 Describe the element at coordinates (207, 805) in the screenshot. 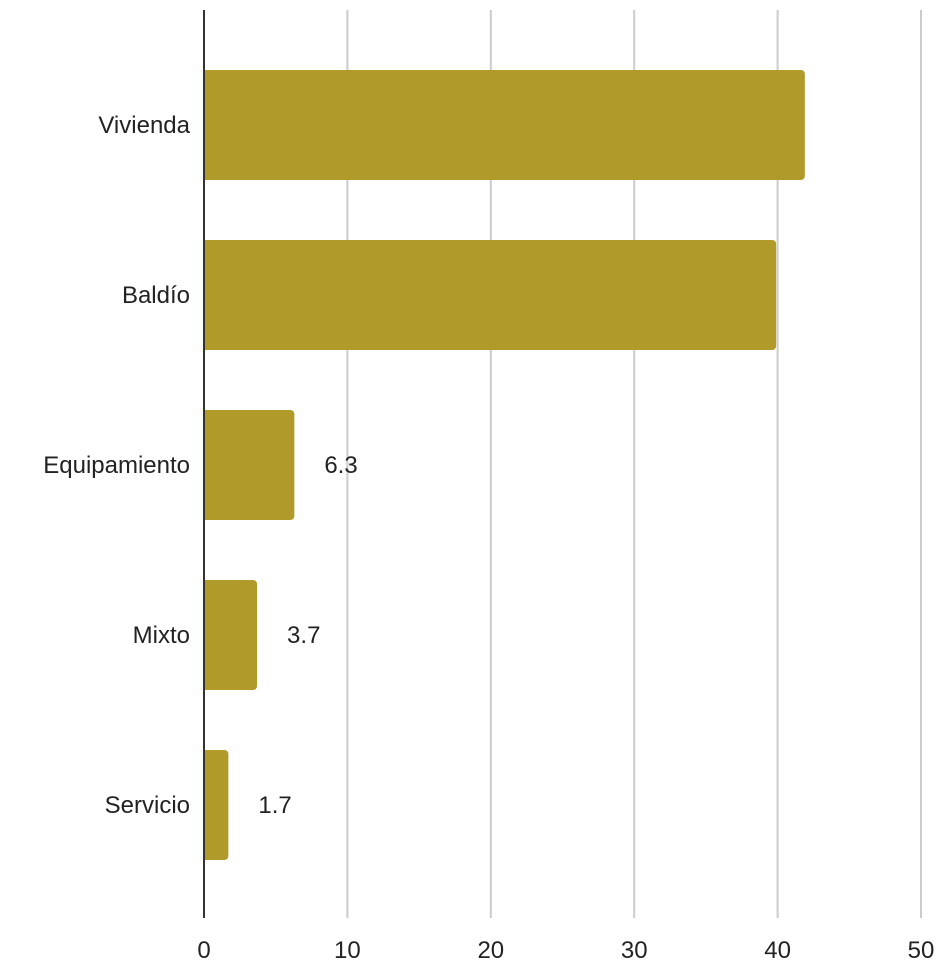

I see `bar-servicio-edge` at that location.